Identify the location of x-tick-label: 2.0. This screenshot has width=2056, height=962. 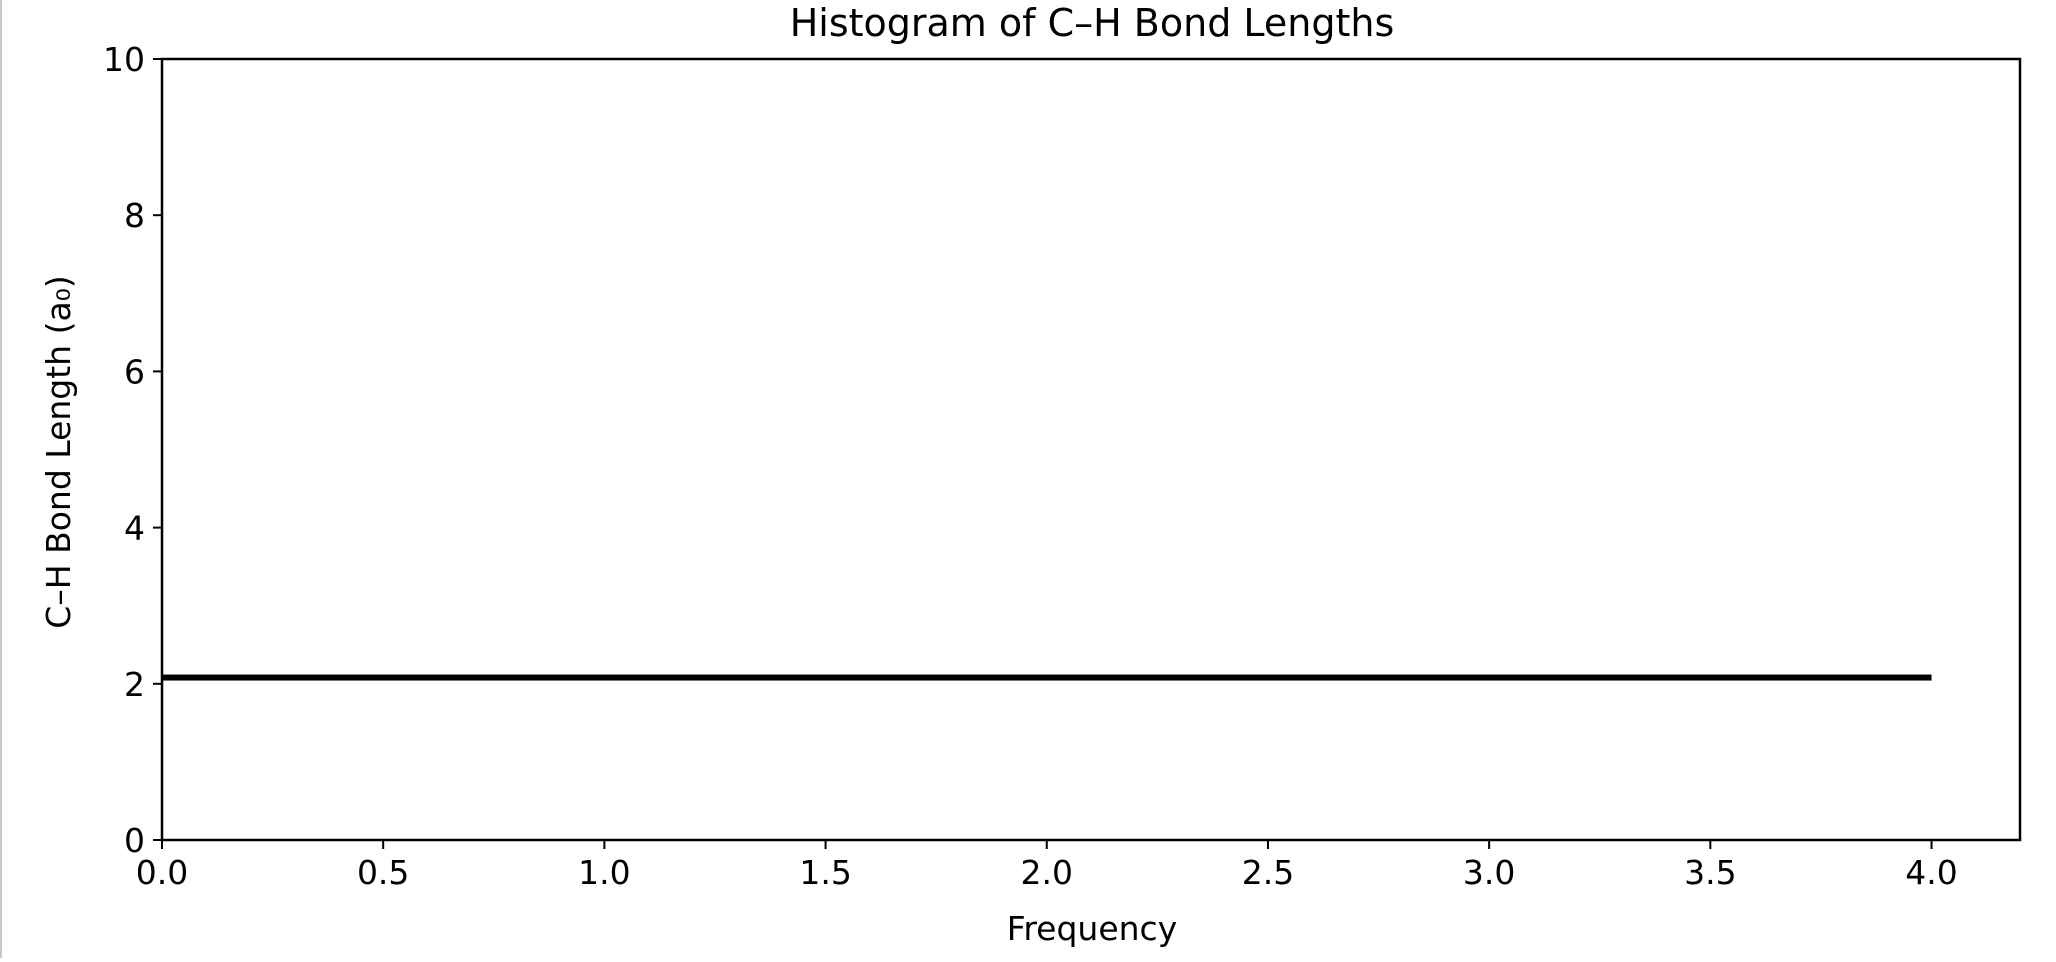
(1047, 872).